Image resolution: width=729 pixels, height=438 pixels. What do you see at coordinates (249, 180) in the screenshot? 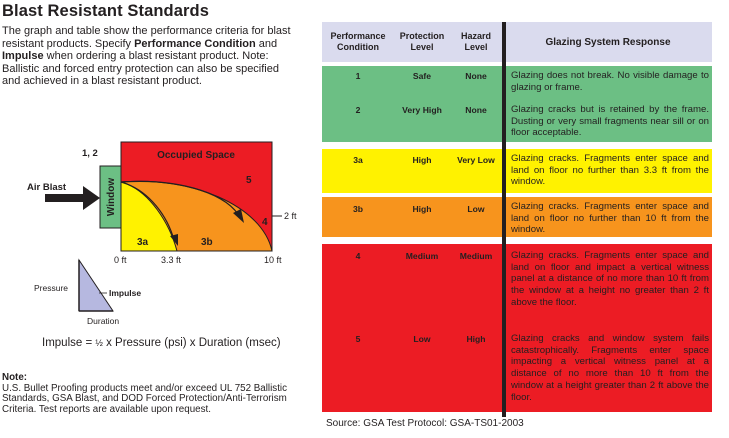
I see `zone-5-label: 5` at bounding box center [249, 180].